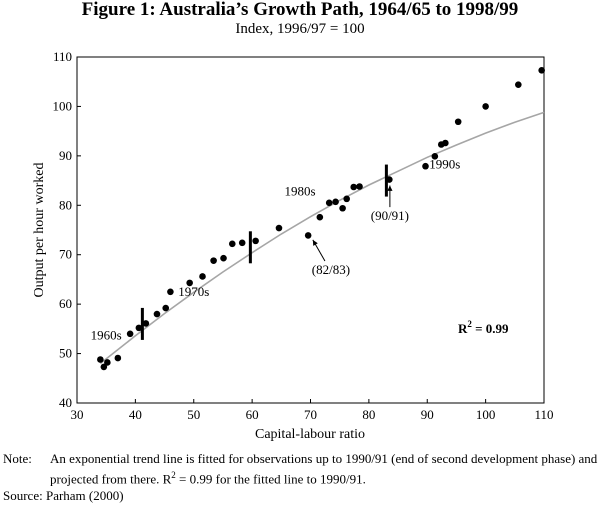  I want to click on x-tick-label: 30, so click(77, 414).